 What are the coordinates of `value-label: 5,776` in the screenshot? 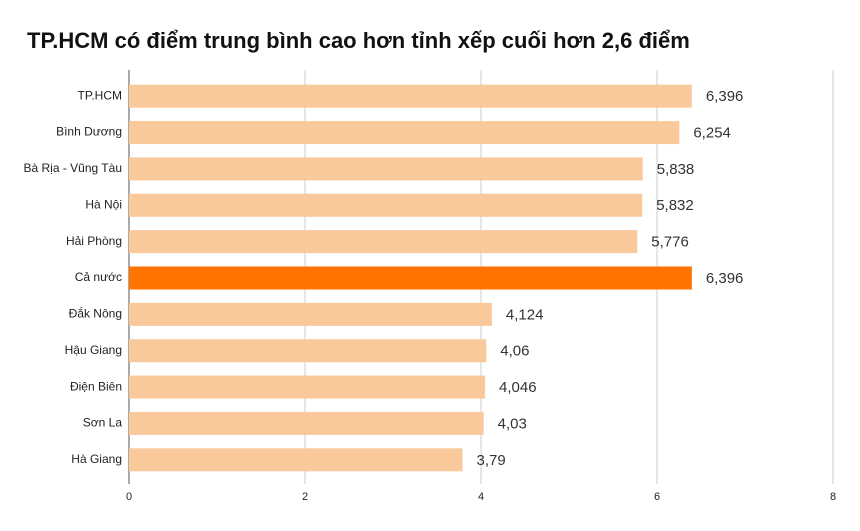 It's located at (670, 242).